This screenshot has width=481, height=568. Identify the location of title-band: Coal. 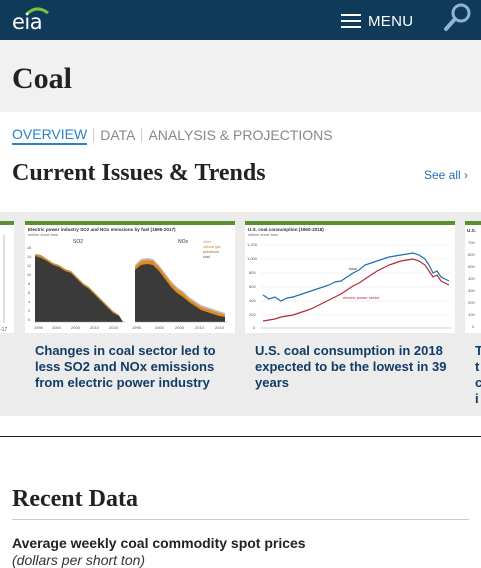
(240, 76).